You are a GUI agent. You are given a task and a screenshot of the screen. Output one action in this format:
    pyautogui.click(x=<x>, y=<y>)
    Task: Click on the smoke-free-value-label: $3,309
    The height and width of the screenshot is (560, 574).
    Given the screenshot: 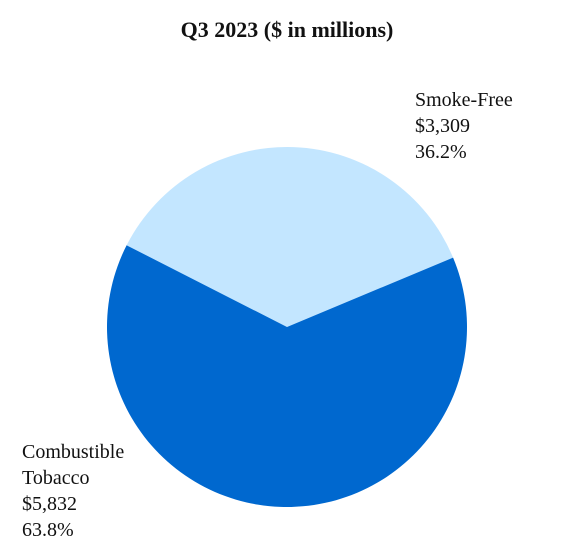 What is the action you would take?
    pyautogui.click(x=442, y=126)
    